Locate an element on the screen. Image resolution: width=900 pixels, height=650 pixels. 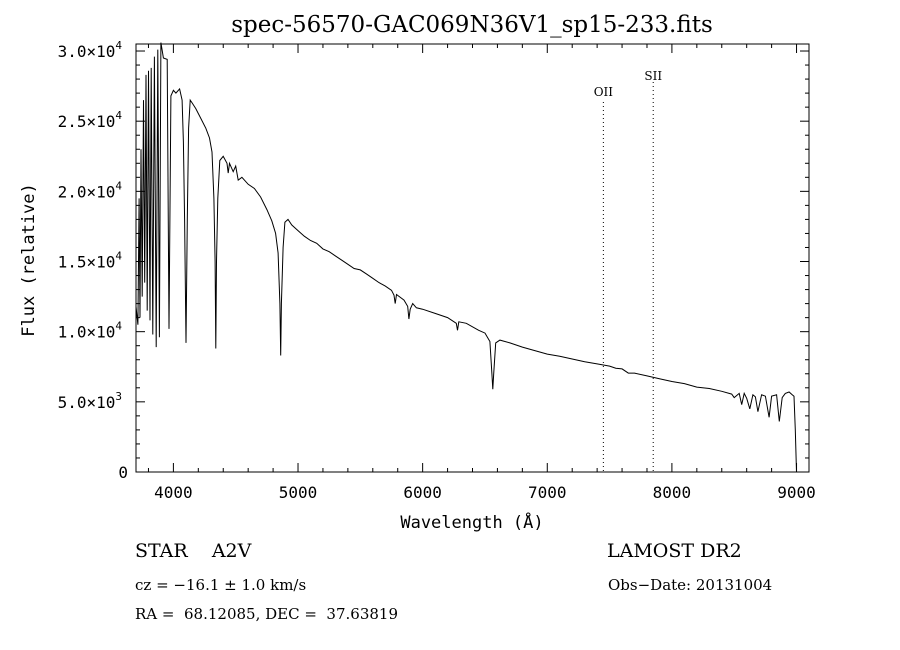
redshift-cz: cz = −16.1 ± 1.0 km/s is located at coordinates (221, 585).